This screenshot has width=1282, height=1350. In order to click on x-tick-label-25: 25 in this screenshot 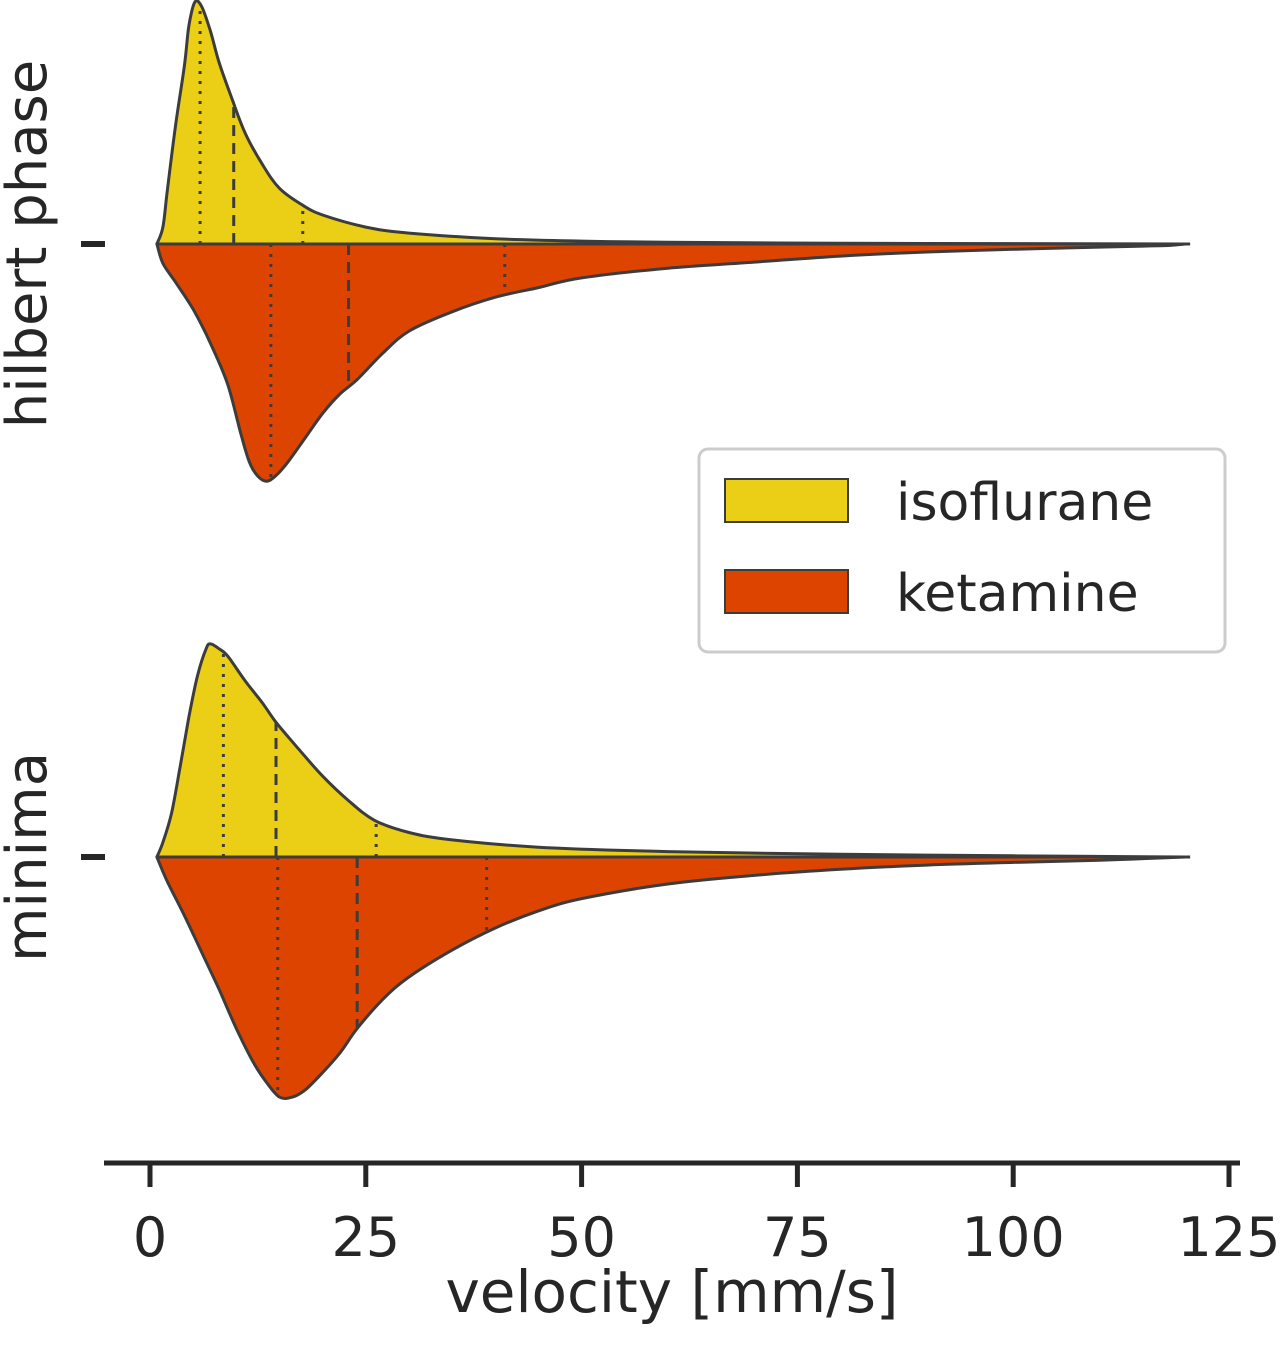, I will do `click(365, 1237)`.